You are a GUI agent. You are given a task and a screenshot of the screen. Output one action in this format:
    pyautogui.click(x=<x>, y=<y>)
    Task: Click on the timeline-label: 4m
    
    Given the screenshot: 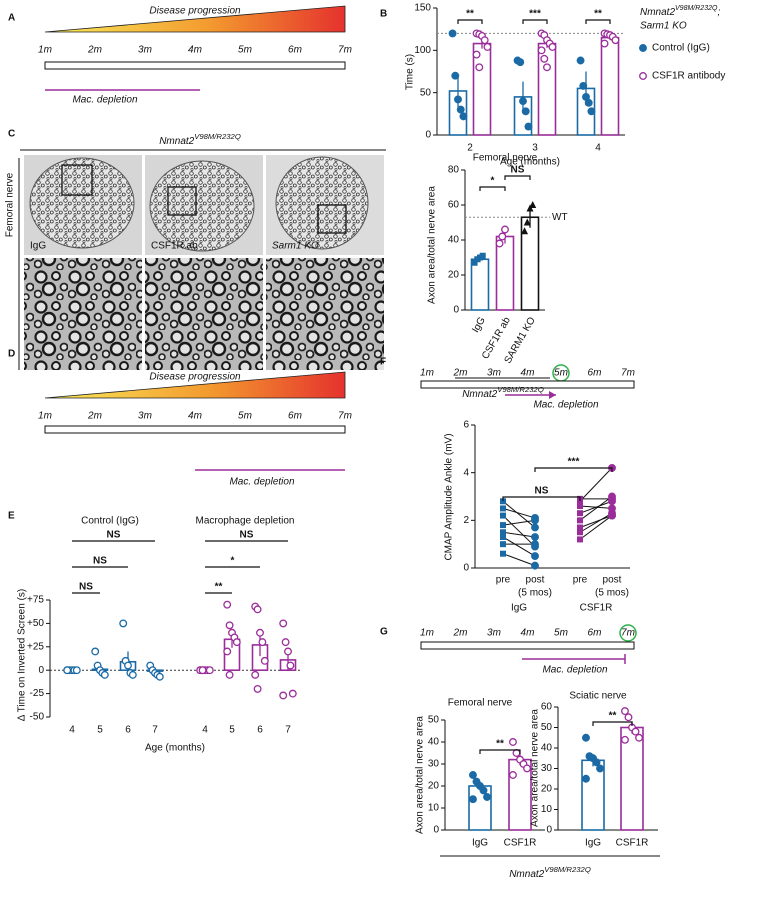 What is the action you would take?
    pyautogui.click(x=528, y=633)
    